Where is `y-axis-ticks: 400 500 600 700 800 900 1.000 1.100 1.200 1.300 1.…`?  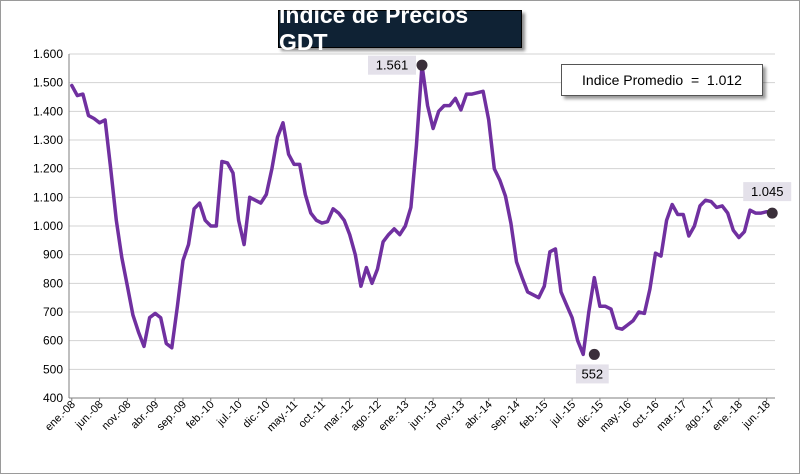 y-axis-ticks: 400 500 600 700 800 900 1.000 1.100 1.200 1.300 1.… is located at coordinates (48, 226).